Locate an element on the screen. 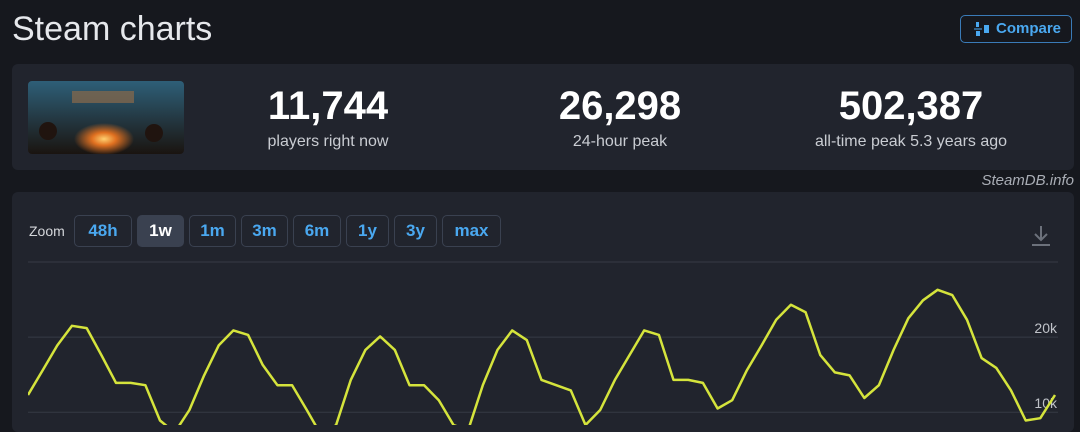 This screenshot has height=432, width=1080. zoom-button: 3y is located at coordinates (415, 231).